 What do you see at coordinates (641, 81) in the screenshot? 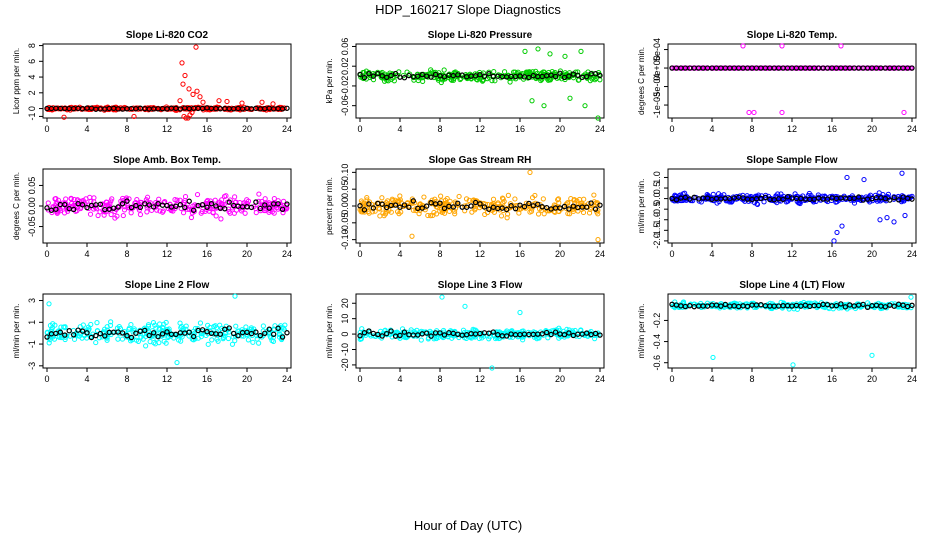
I see `y-axis-label: degrees C per min.` at bounding box center [641, 81].